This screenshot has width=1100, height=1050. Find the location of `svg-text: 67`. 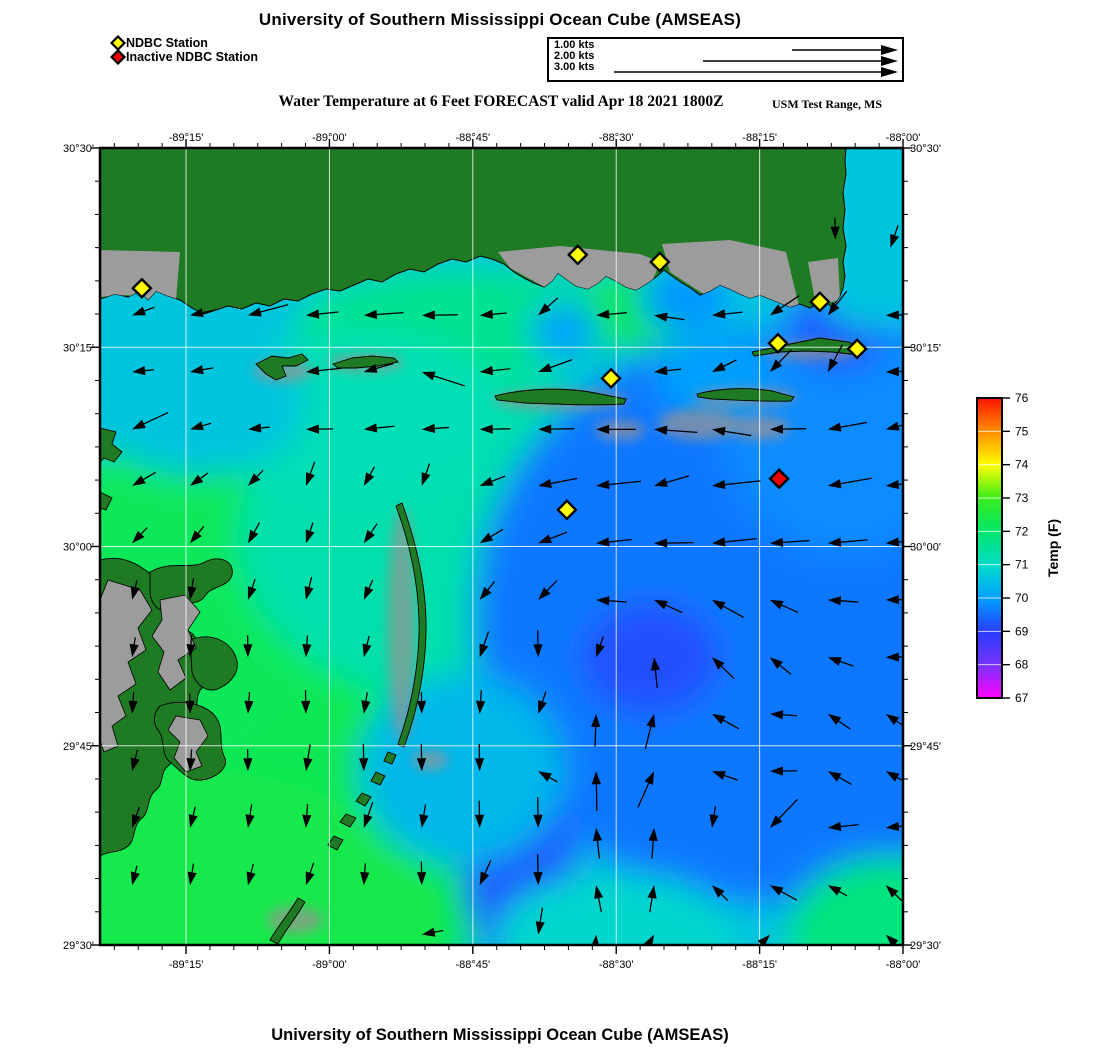

svg-text: 67 is located at coordinates (1022, 698).